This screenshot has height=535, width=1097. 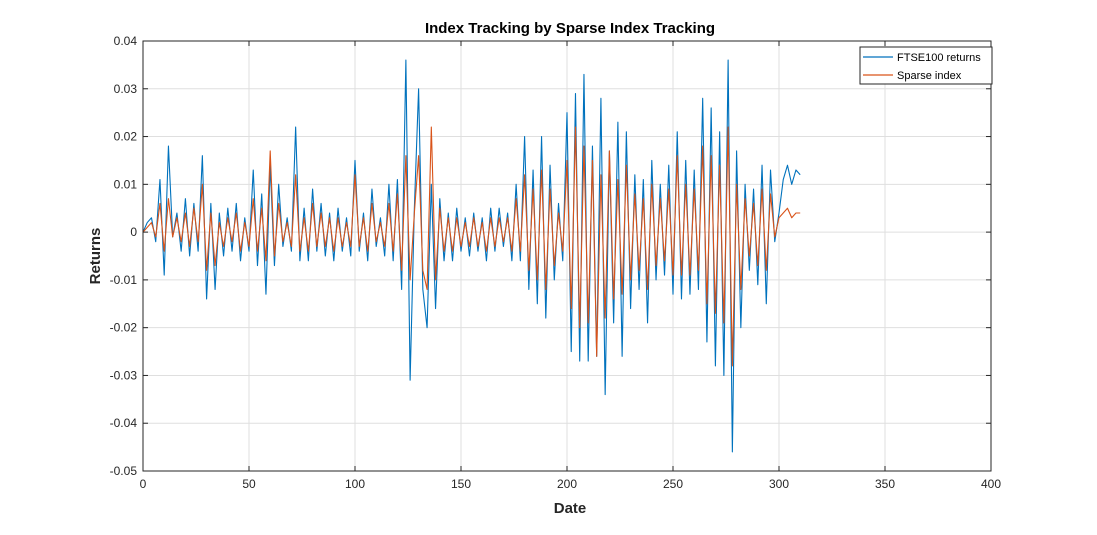 I want to click on y-tick-label: -0.04, so click(x=124, y=423).